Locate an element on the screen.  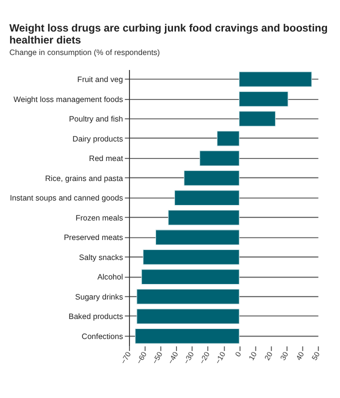
chart-title: Weight loss drugs are curbing junk food cravings and boosting healthier diets is located at coordinates (168, 34).